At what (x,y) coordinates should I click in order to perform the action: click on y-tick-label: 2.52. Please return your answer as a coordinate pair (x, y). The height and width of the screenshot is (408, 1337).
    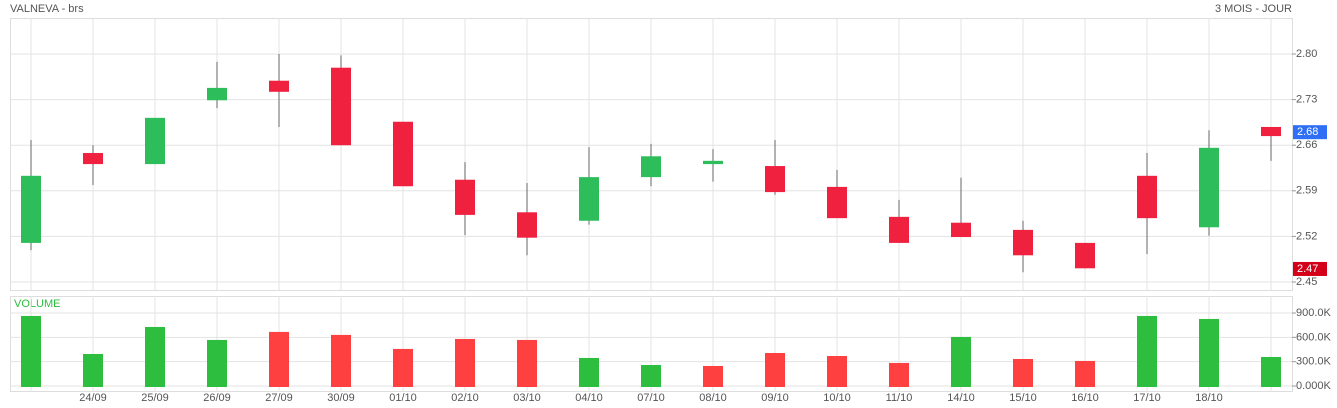
    Looking at the image, I should click on (1306, 236).